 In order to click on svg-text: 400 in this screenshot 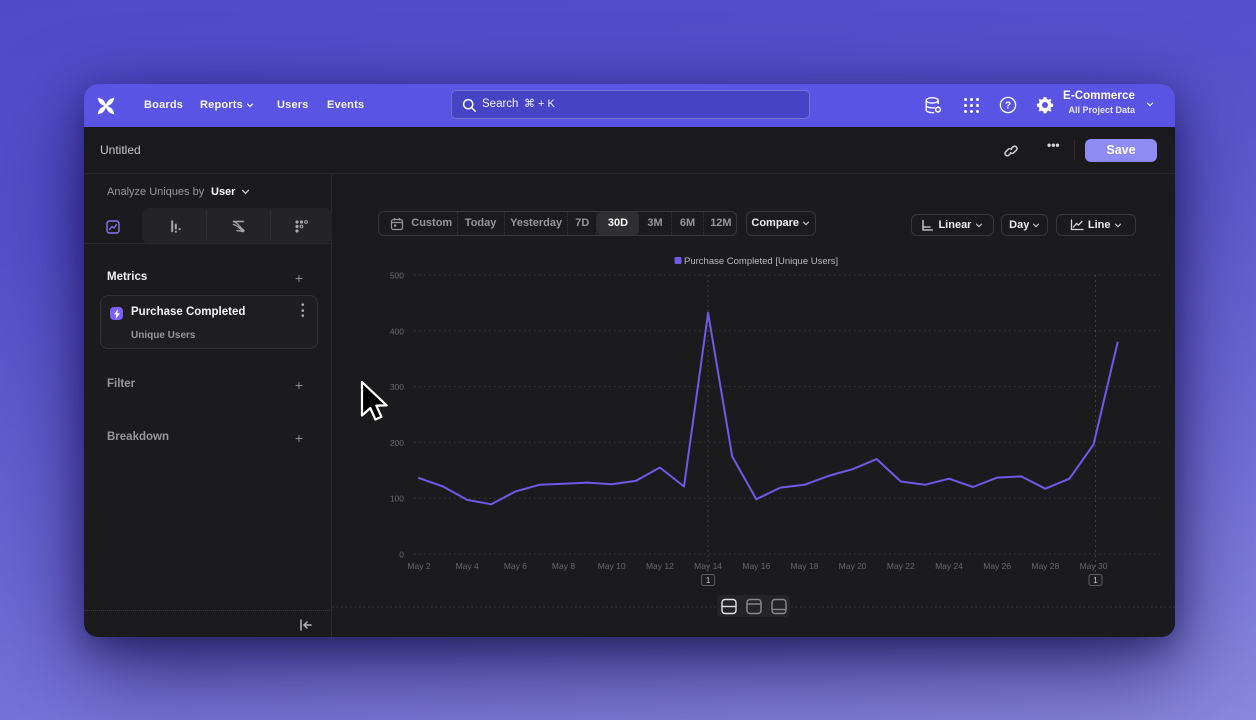, I will do `click(397, 331)`.